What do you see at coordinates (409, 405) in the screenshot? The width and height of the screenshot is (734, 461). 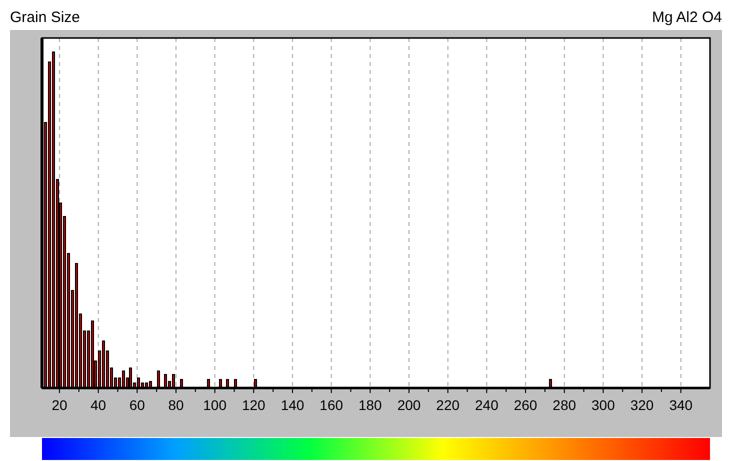 I see `x-tick-label: 200` at bounding box center [409, 405].